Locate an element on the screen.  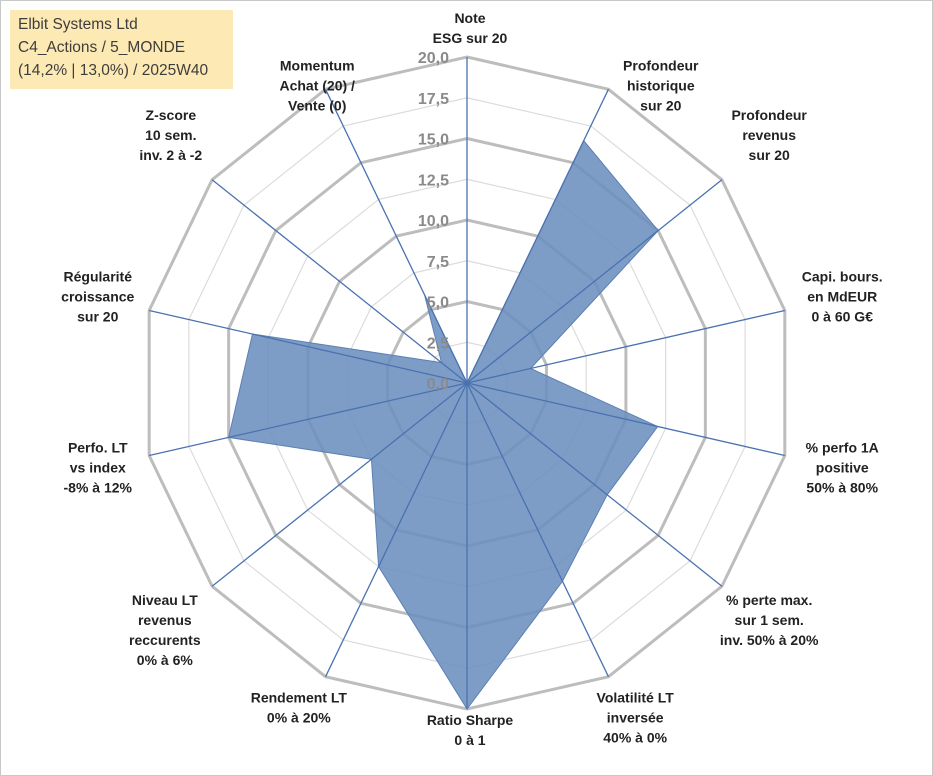
axis-label-line: 0% à 6% is located at coordinates (165, 660).